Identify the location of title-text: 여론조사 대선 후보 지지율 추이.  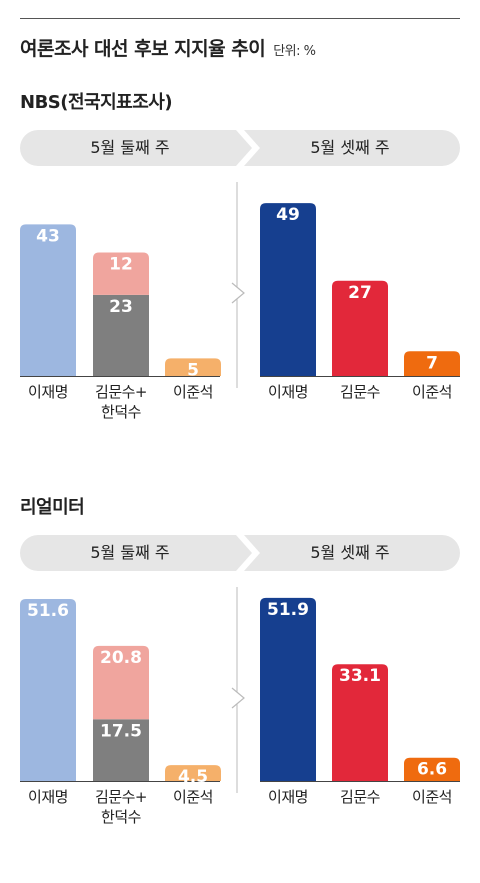
(143, 49).